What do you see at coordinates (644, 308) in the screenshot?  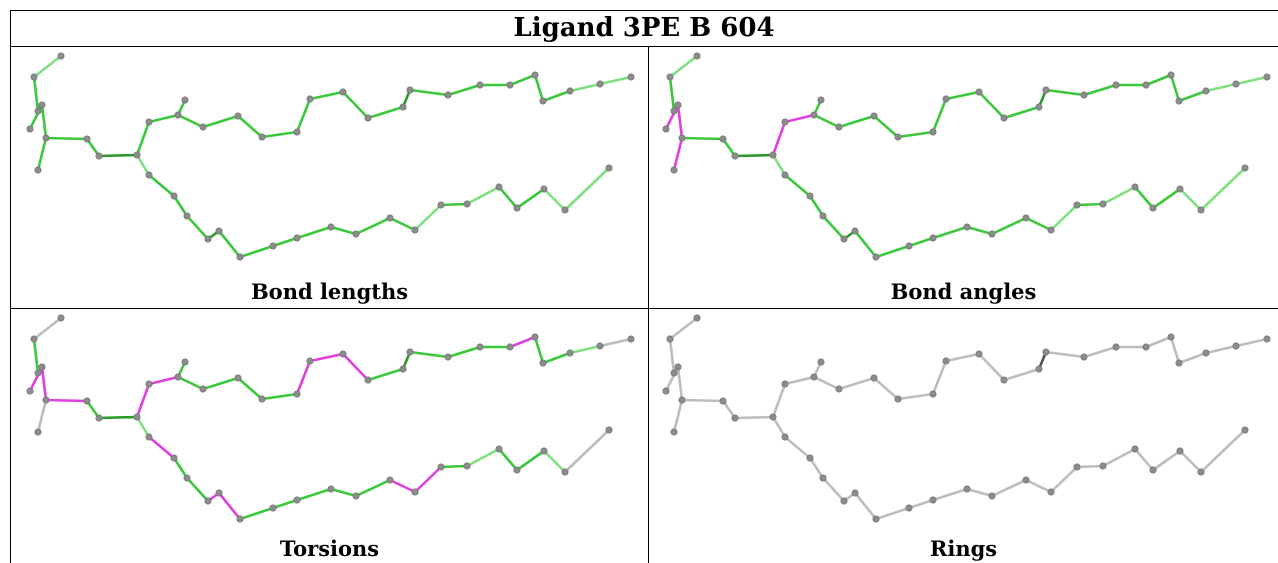 I see `row-divider` at bounding box center [644, 308].